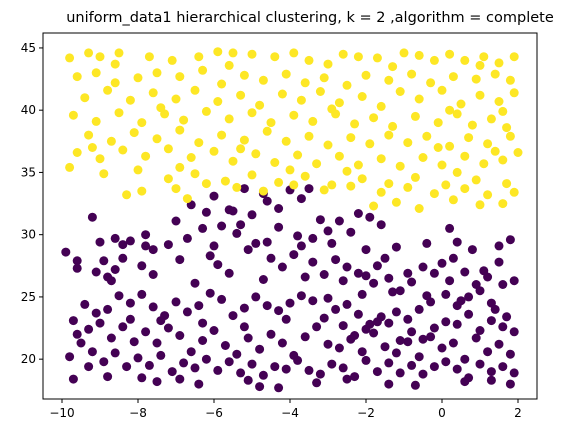 This screenshot has height=440, width=578. I want to click on y-tick-label: 35, so click(28, 172).